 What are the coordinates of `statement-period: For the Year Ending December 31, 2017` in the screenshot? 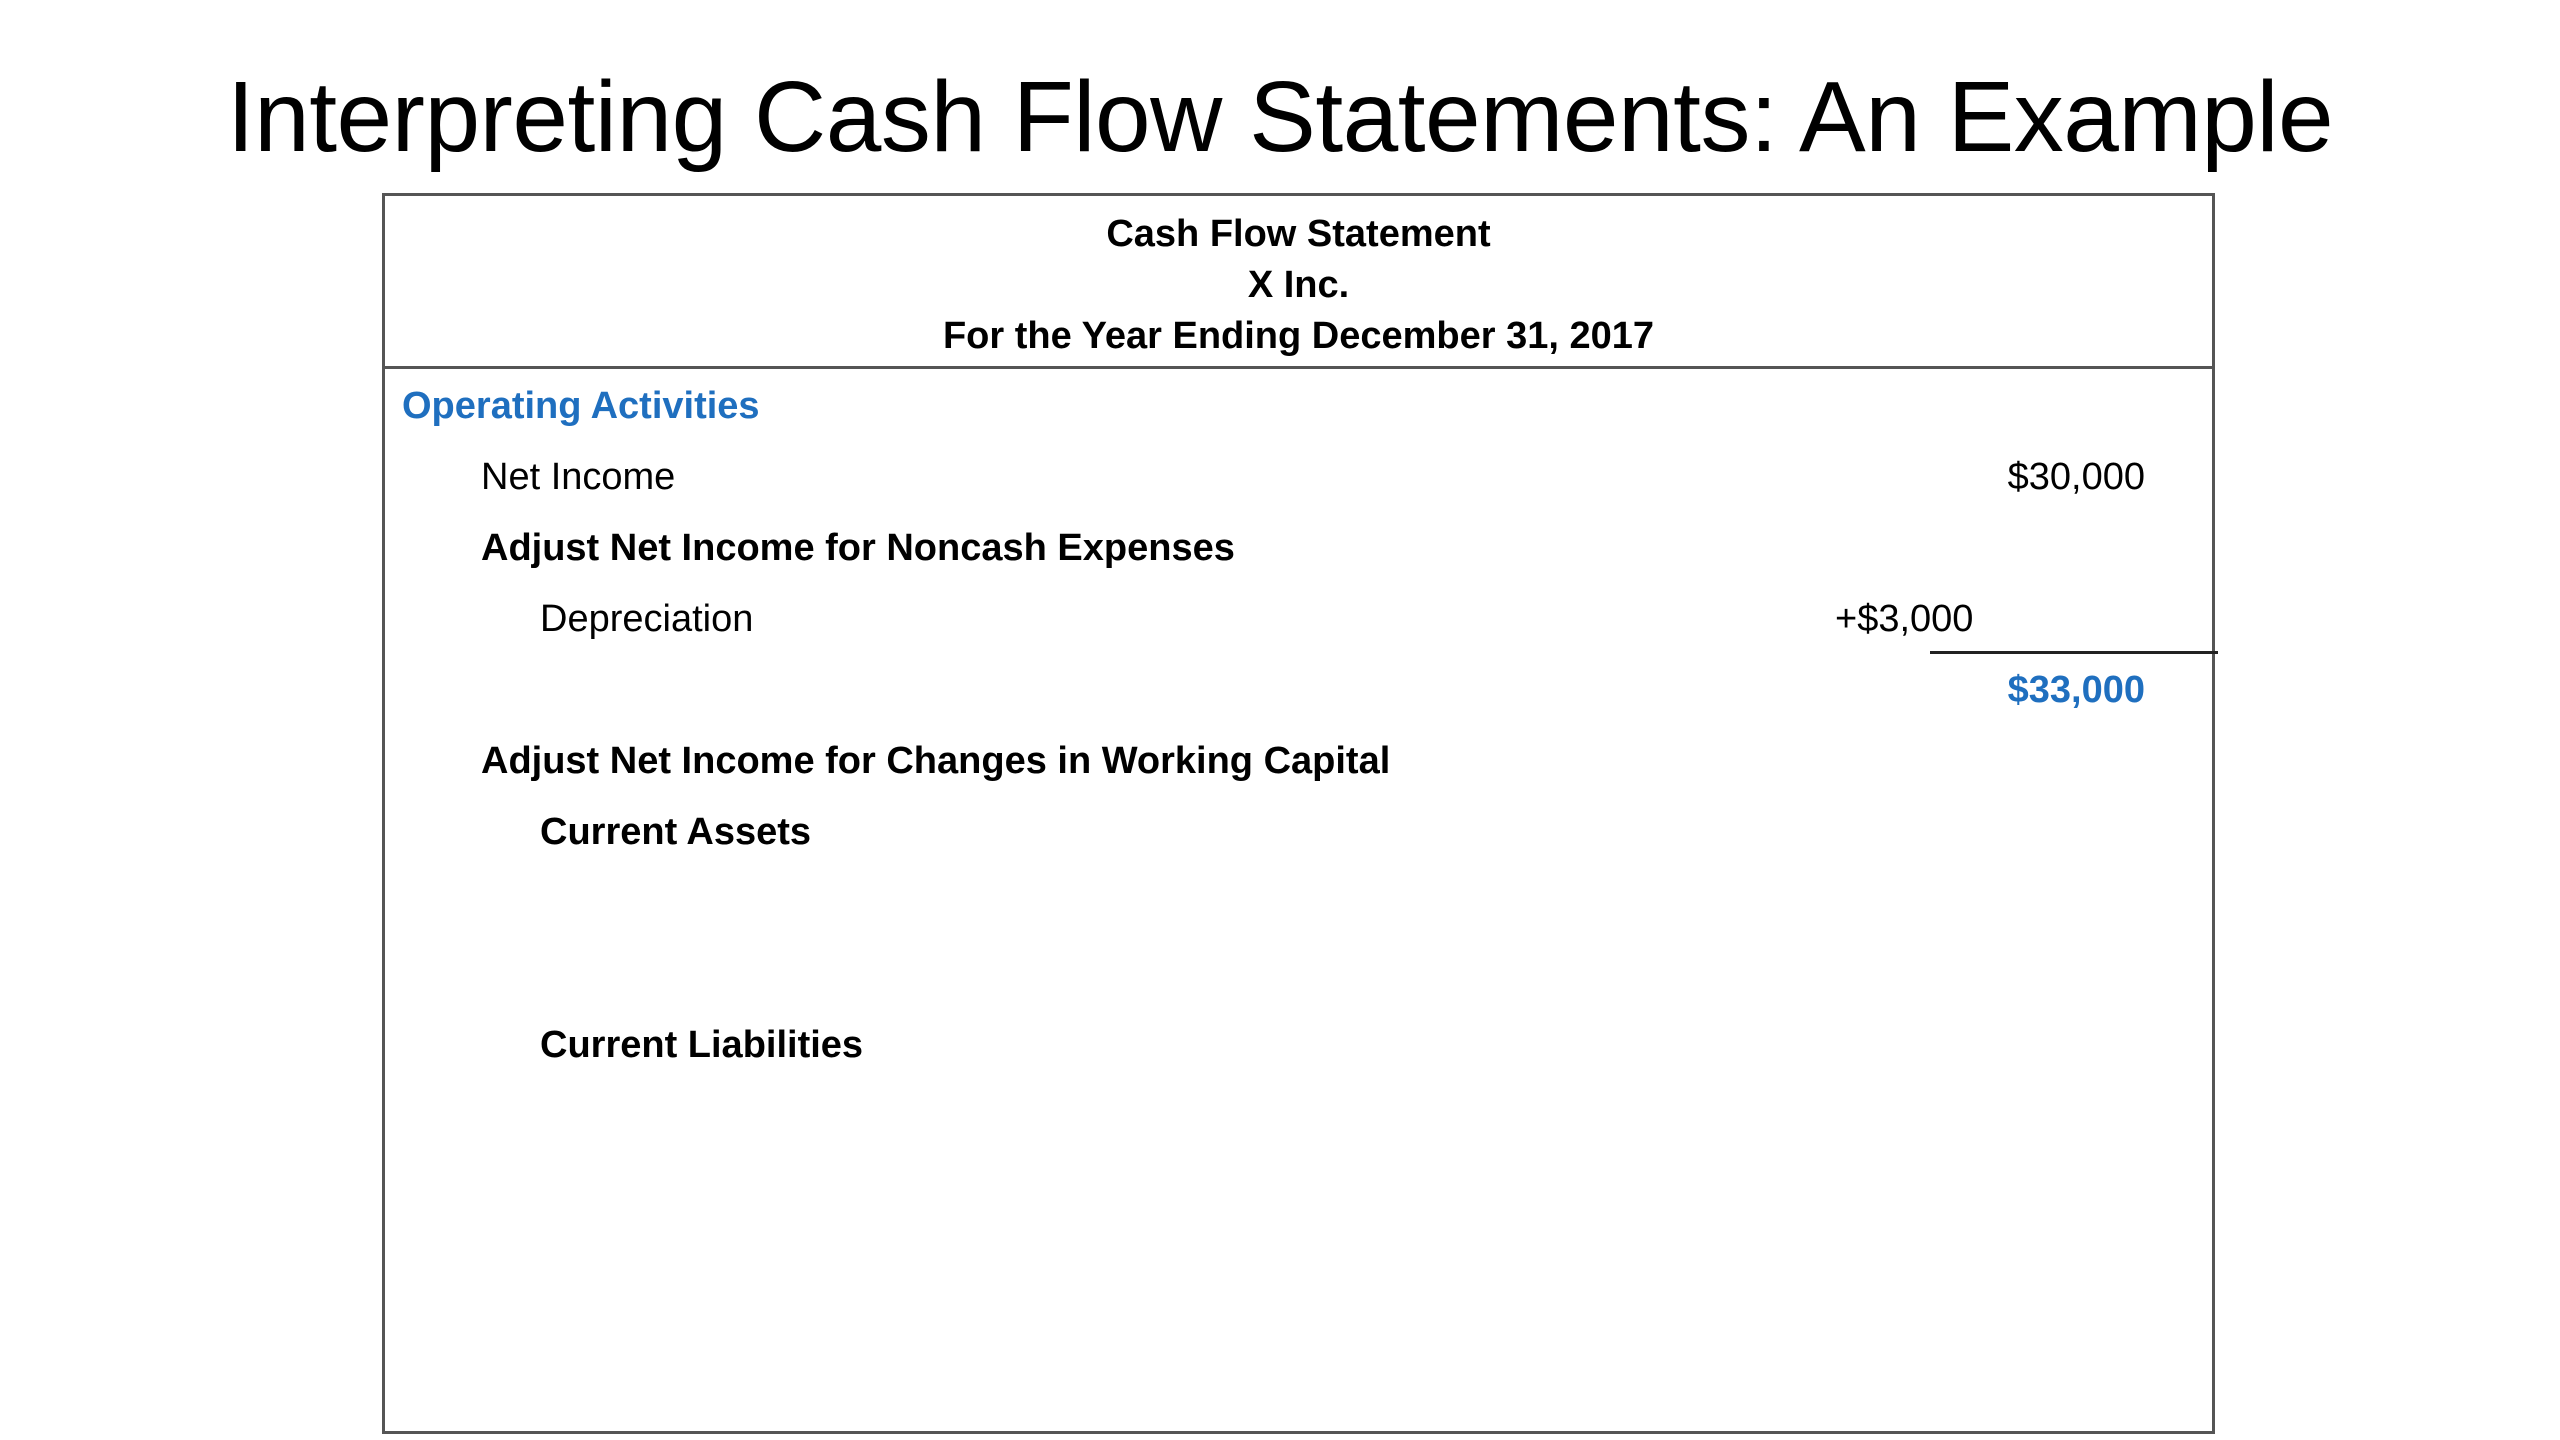 It's located at (1298, 336).